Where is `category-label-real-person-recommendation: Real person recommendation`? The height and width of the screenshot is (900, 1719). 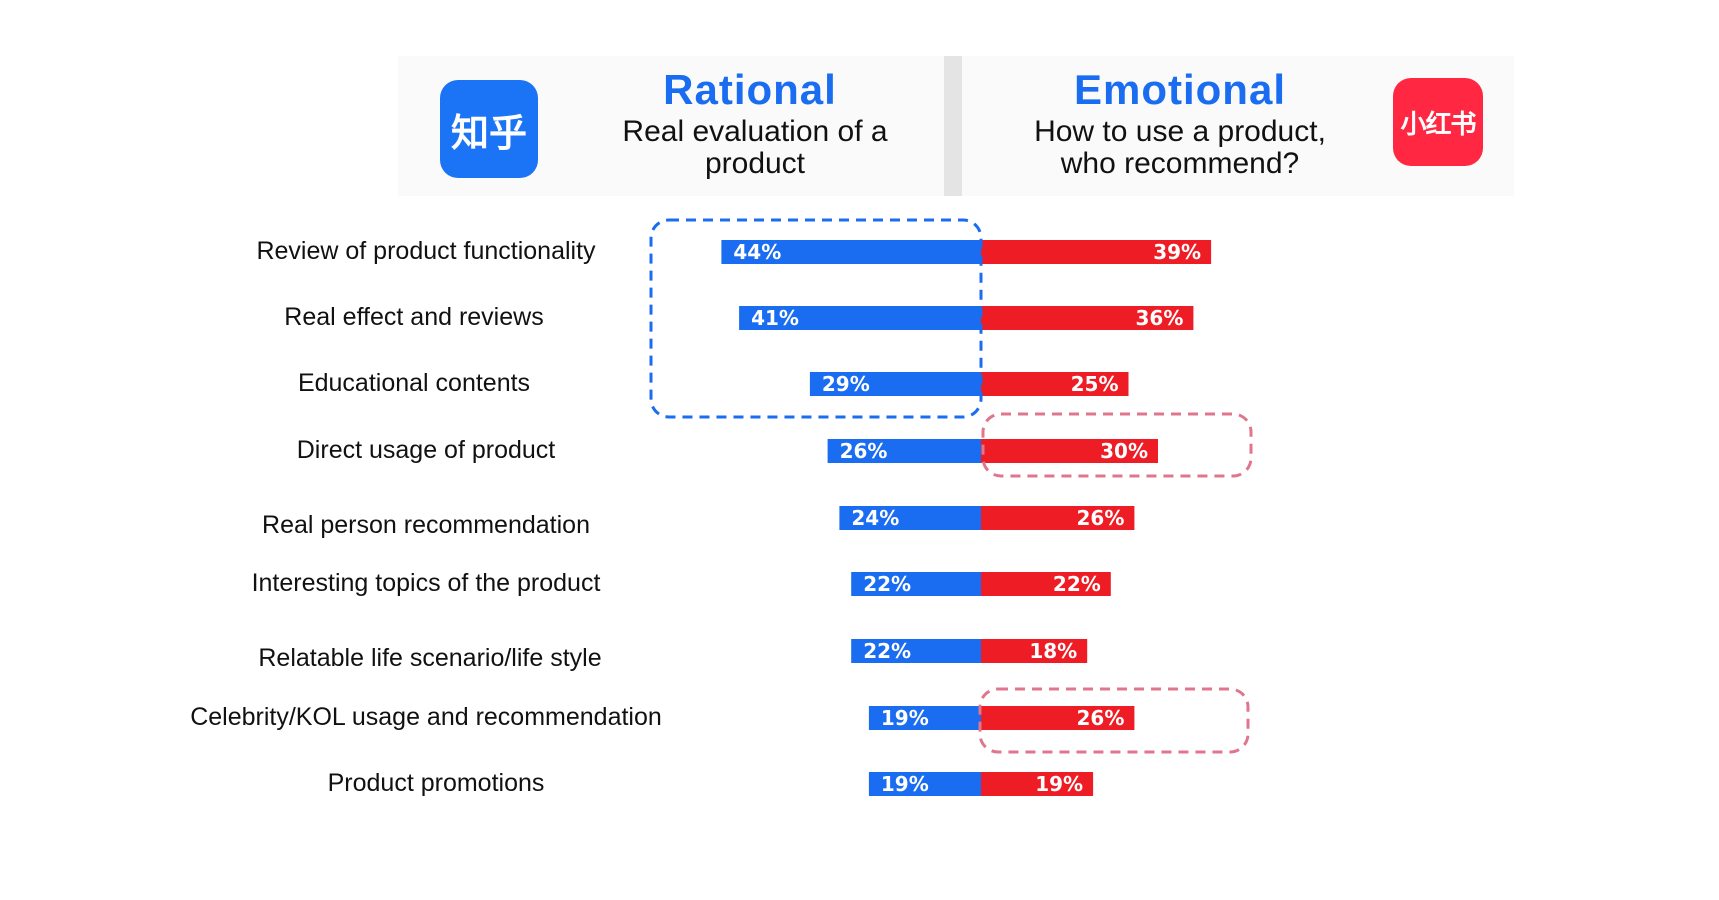
category-label-real-person-recommendation: Real person recommendation is located at coordinates (426, 525).